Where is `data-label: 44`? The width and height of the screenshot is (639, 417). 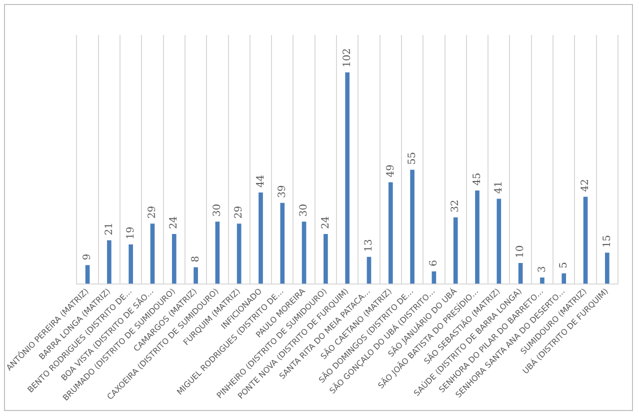
data-label: 44 is located at coordinates (260, 181).